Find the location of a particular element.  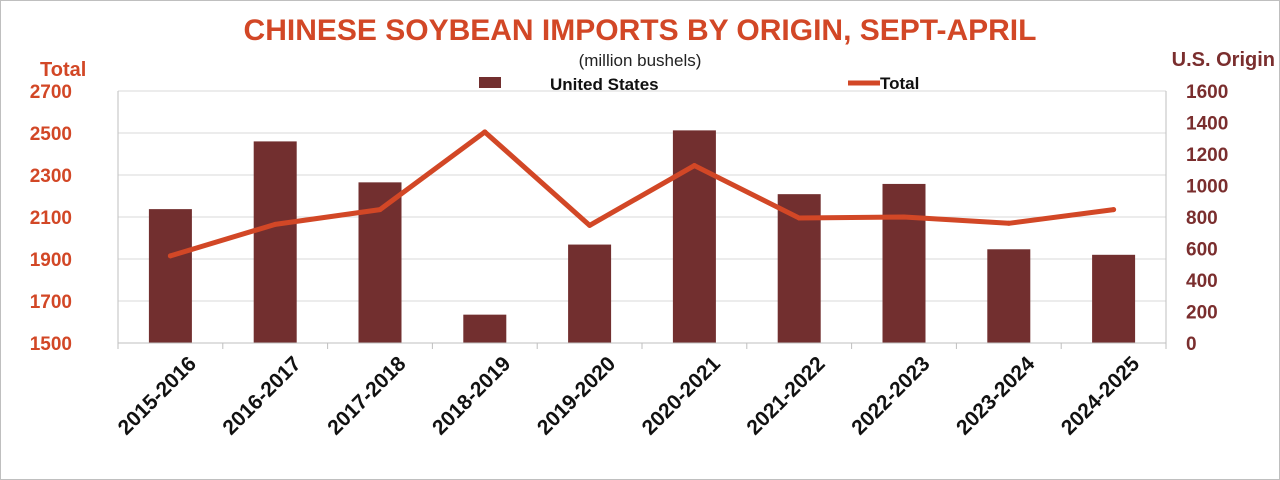

x-tick-label: 2019-2020 is located at coordinates (576, 395).